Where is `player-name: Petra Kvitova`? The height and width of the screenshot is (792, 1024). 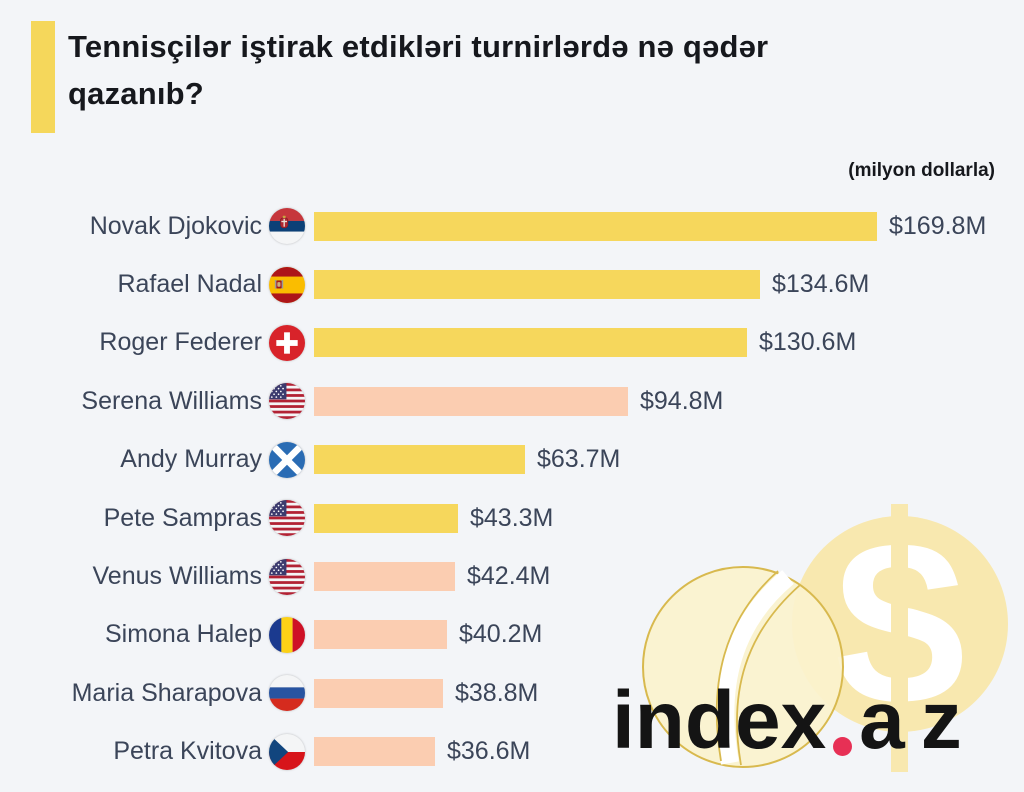 player-name: Petra Kvitova is located at coordinates (187, 751).